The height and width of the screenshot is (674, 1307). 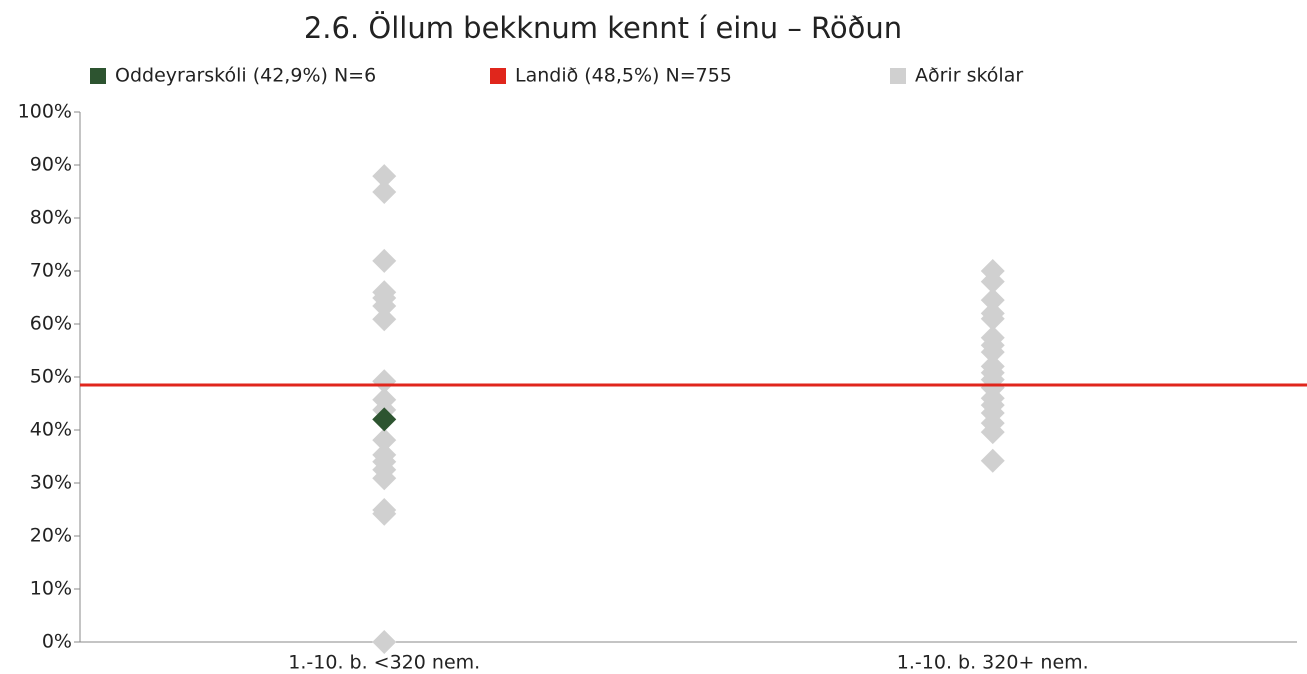 What do you see at coordinates (51, 165) in the screenshot?
I see `y-tick-label: 90%` at bounding box center [51, 165].